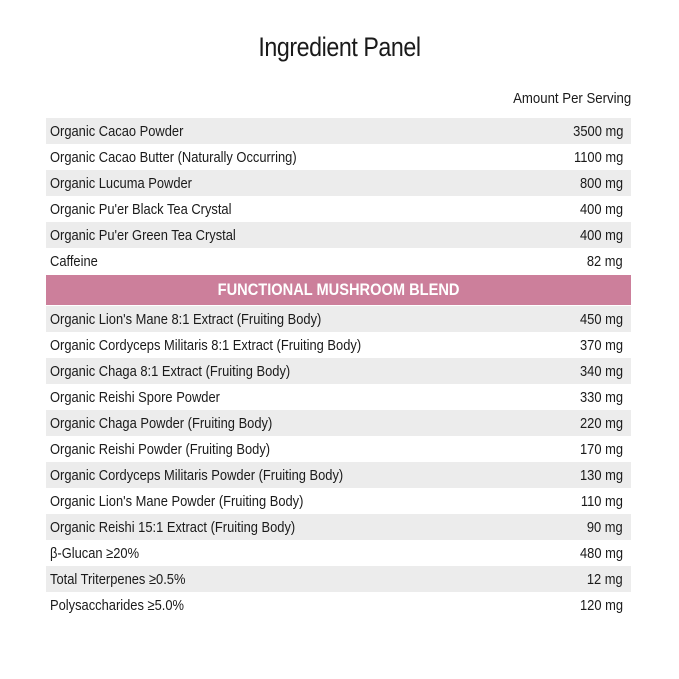 The width and height of the screenshot is (679, 679). Describe the element at coordinates (118, 579) in the screenshot. I see `ingredient-name: Total Triterpenes ≥0.5%` at that location.